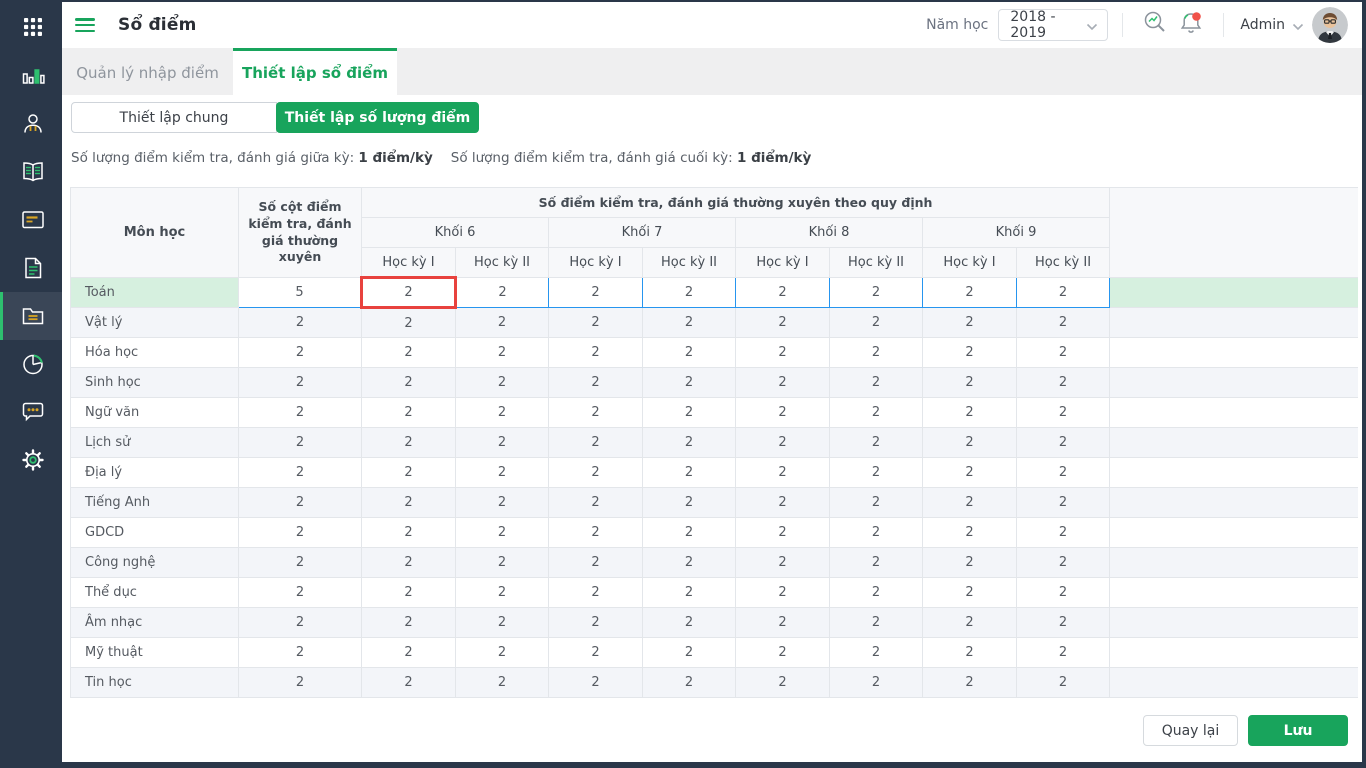 Image resolution: width=1366 pixels, height=768 pixels. What do you see at coordinates (1191, 25) in the screenshot?
I see `notifications-button` at bounding box center [1191, 25].